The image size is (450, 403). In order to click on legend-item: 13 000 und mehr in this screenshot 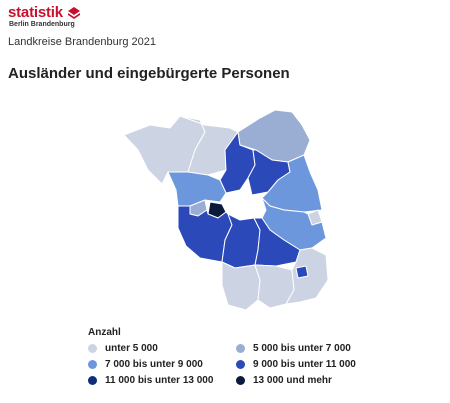, I will do `click(284, 380)`.